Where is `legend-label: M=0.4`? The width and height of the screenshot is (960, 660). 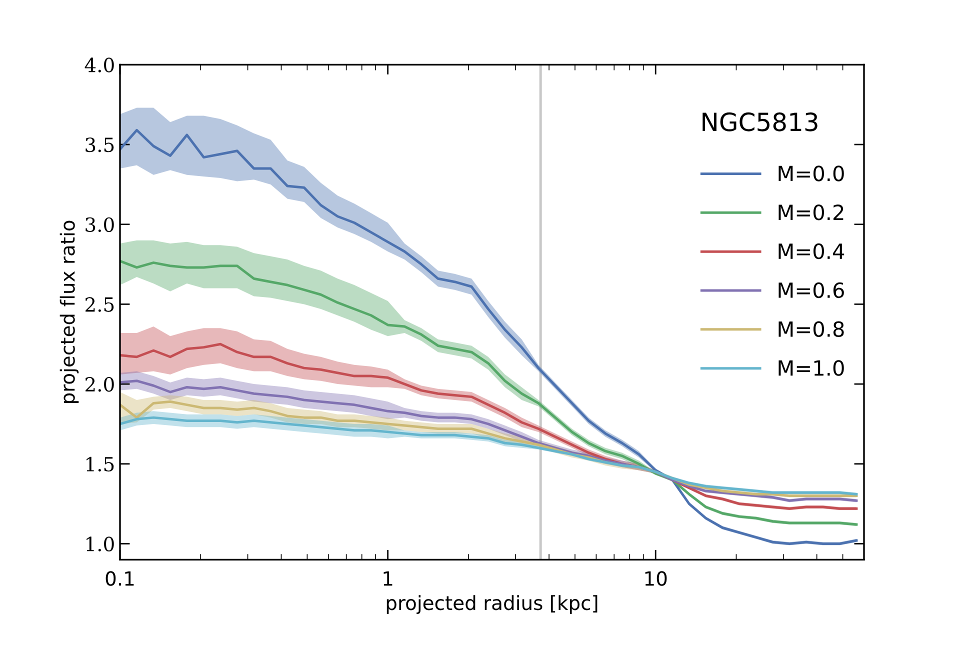
legend-label: M=0.4 is located at coordinates (811, 251).